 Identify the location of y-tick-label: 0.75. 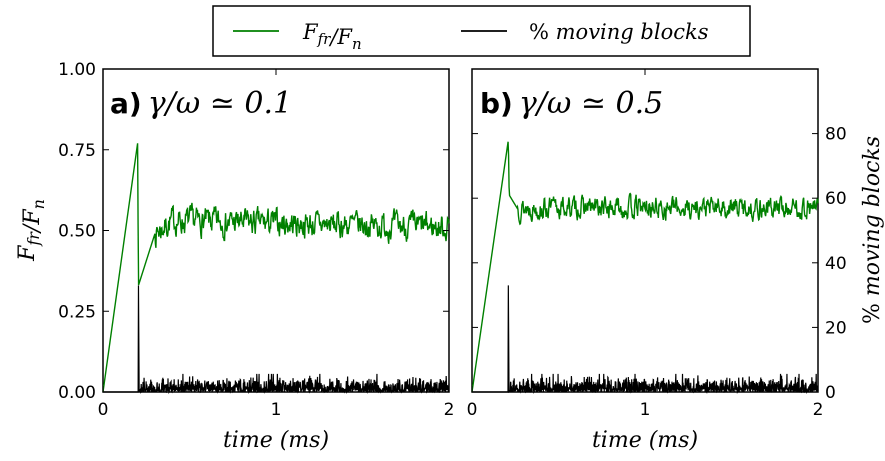
(77, 151).